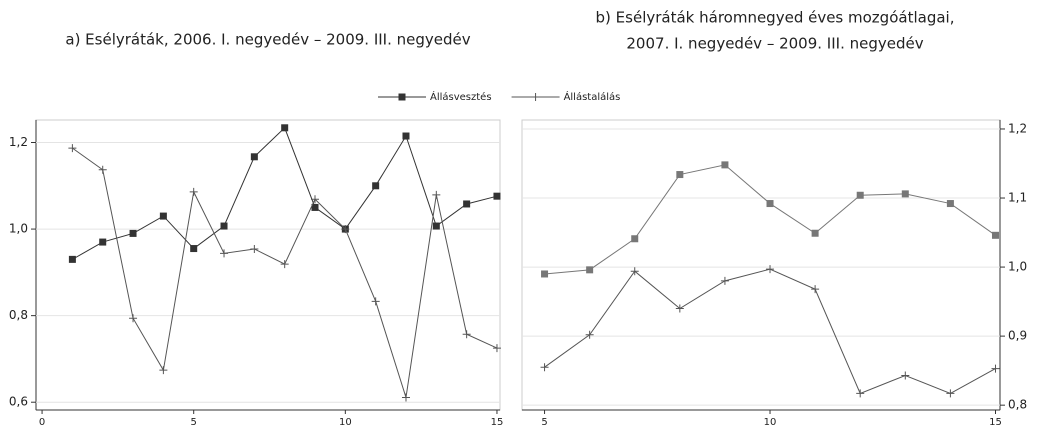  Describe the element at coordinates (774, 44) in the screenshot. I see `chart-title: 2007. I. negyedév – 2009. III. negyedév` at that location.